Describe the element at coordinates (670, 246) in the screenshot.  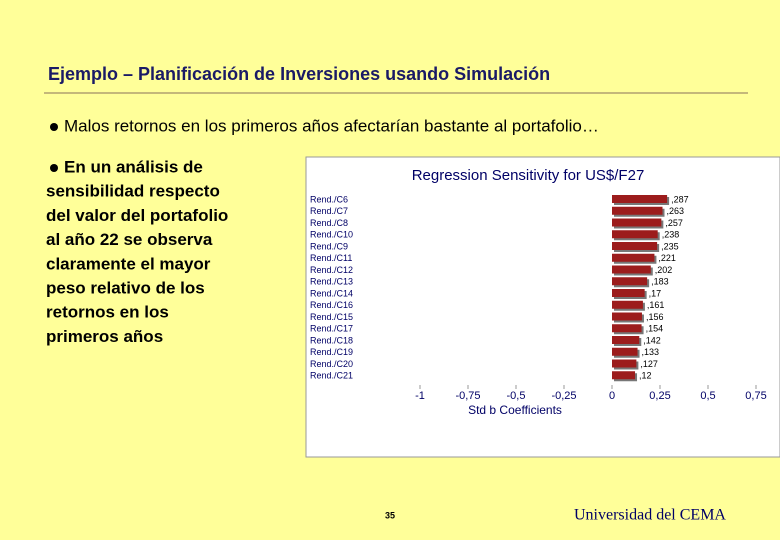
I see `value-label: ,235` at that location.